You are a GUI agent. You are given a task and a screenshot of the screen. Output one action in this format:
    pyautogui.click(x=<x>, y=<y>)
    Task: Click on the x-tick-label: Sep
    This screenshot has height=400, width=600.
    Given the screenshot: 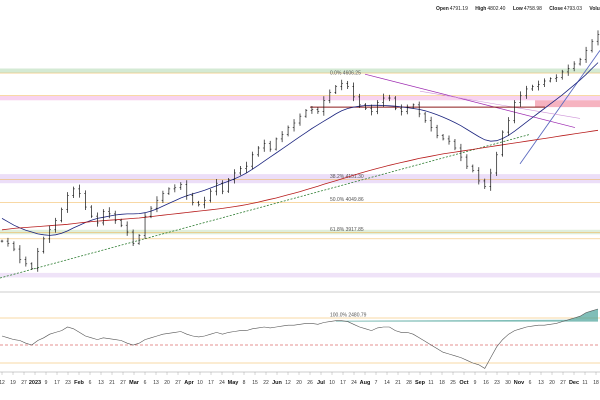 What is the action you would take?
    pyautogui.click(x=420, y=383)
    